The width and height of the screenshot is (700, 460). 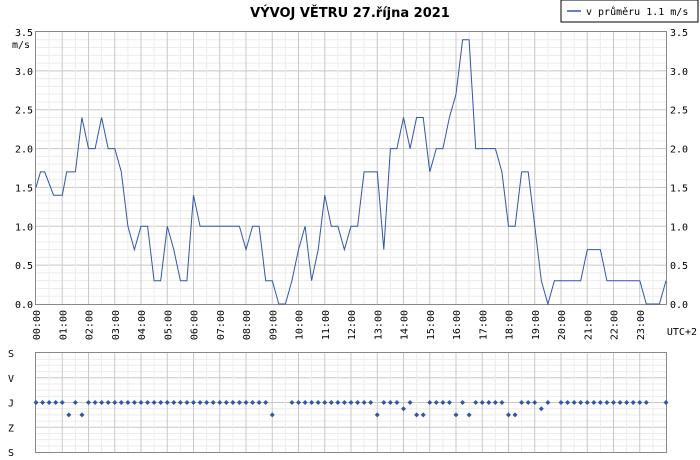 What do you see at coordinates (273, 325) in the screenshot?
I see `time-x-tick-label: 09:00` at bounding box center [273, 325].